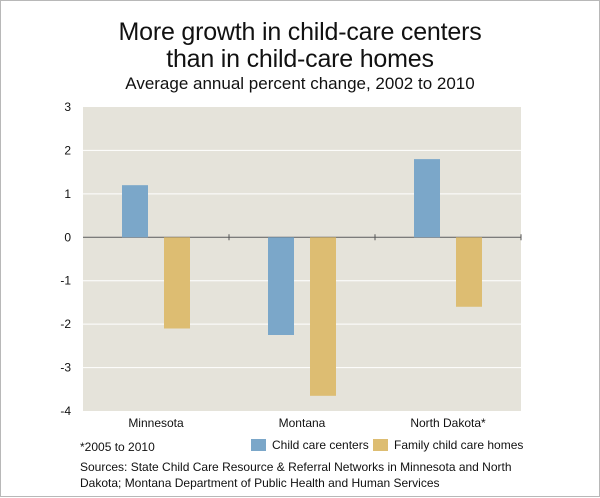  Describe the element at coordinates (67, 237) in the screenshot. I see `y-tick-label: 0` at that location.